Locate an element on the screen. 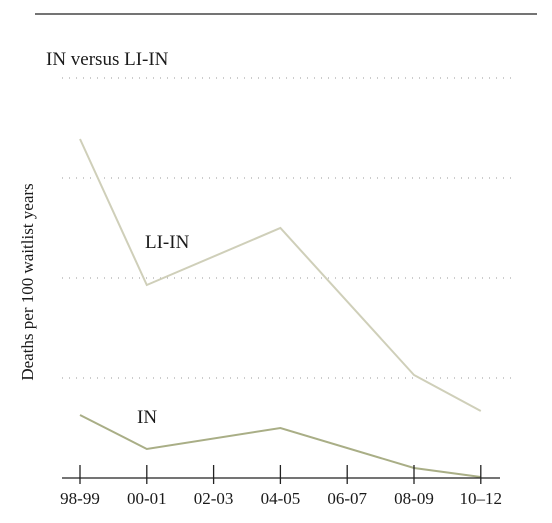  series-line-in is located at coordinates (280, 446).